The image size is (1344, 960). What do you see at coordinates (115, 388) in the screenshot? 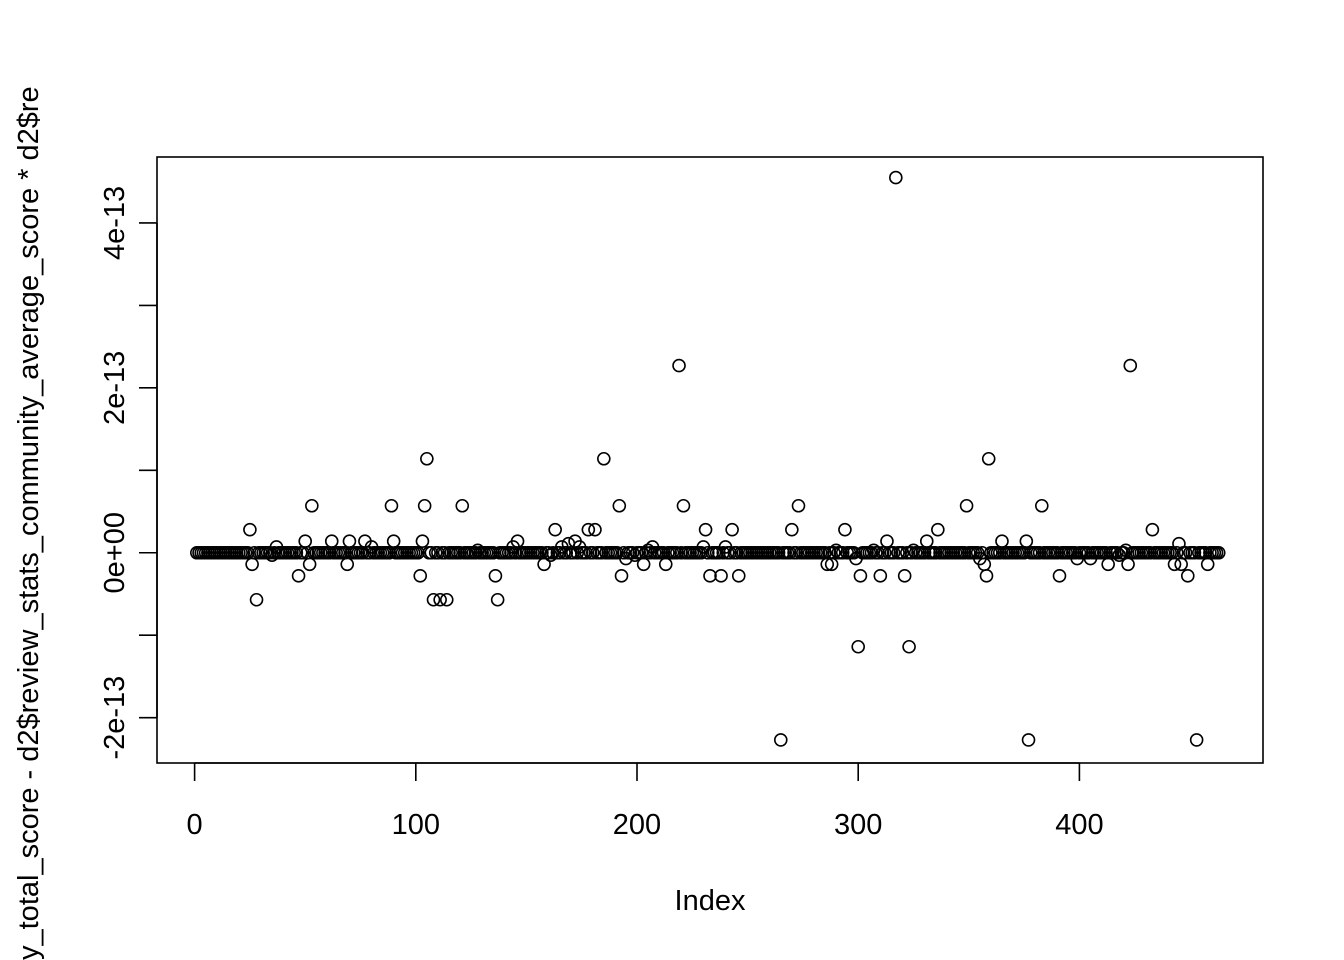
I see `y-tick-label: 2e-13` at bounding box center [115, 388].